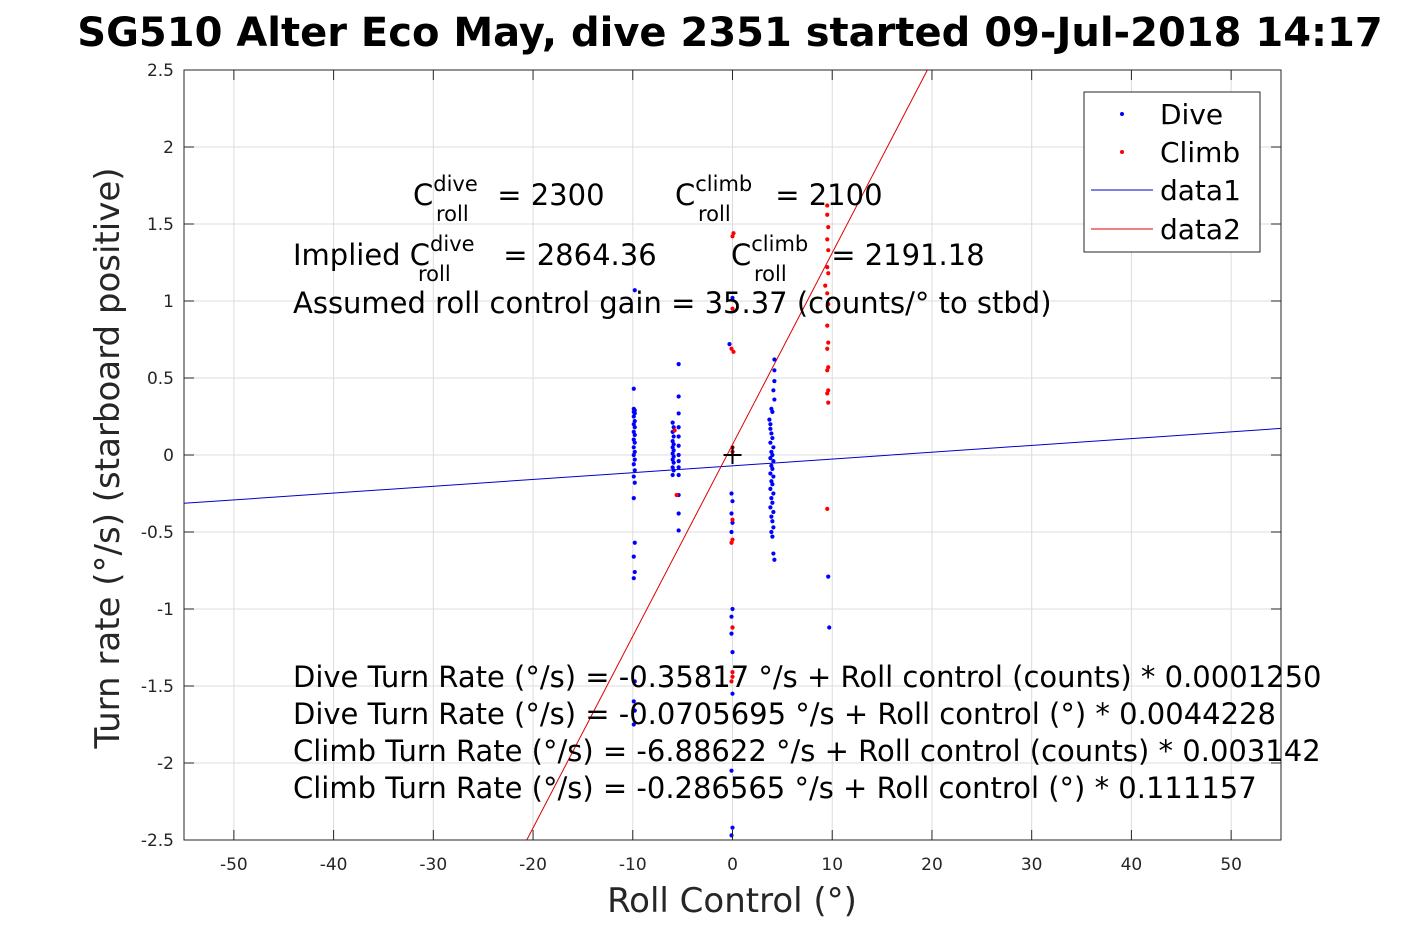 The image size is (1417, 945). What do you see at coordinates (1231, 865) in the screenshot?
I see `x-tick-label: 50` at bounding box center [1231, 865].